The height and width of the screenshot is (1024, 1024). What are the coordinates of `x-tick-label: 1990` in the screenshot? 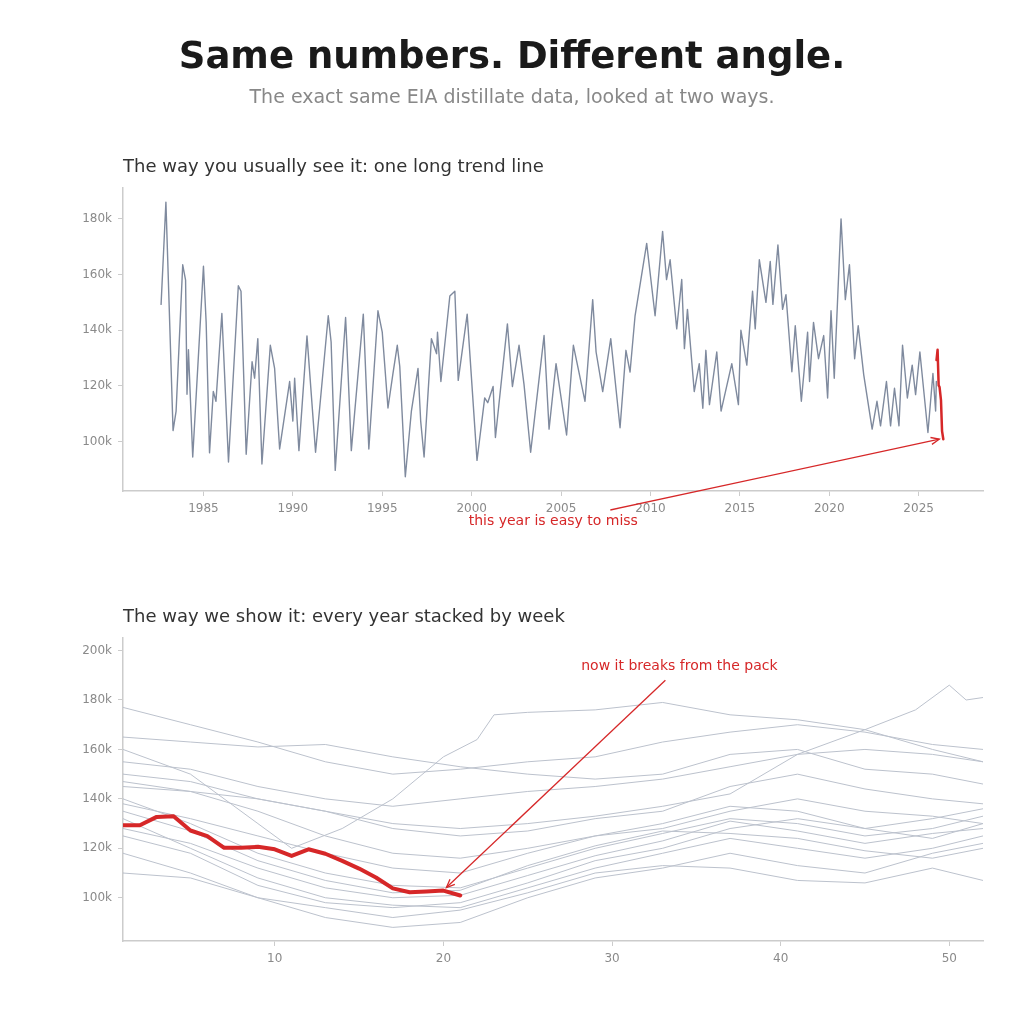 It's located at (293, 508).